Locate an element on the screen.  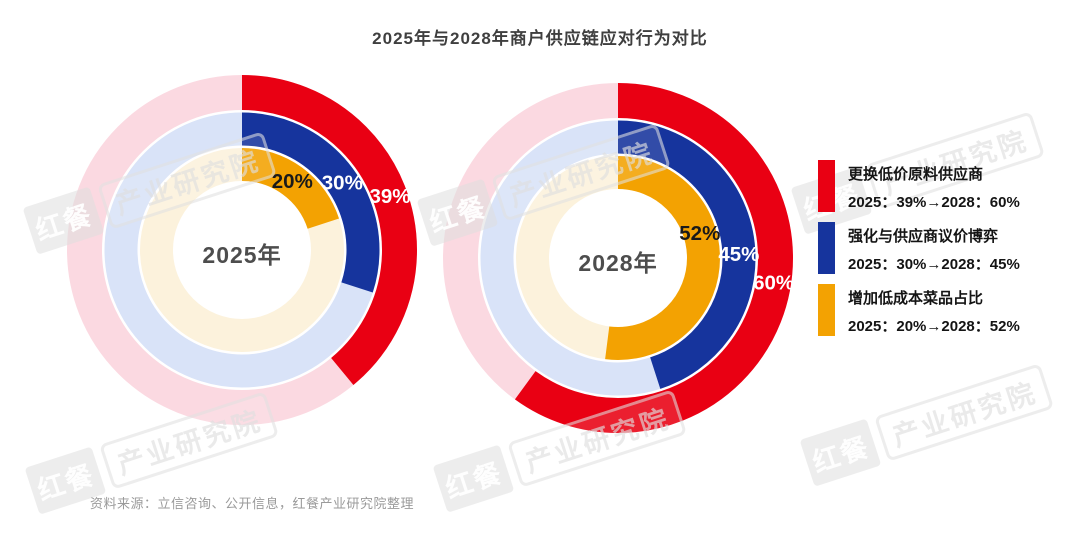
legend-item-supplier-switch: 更换低价原料供应商 2025：39%→2028：60% is located at coordinates (919, 186).